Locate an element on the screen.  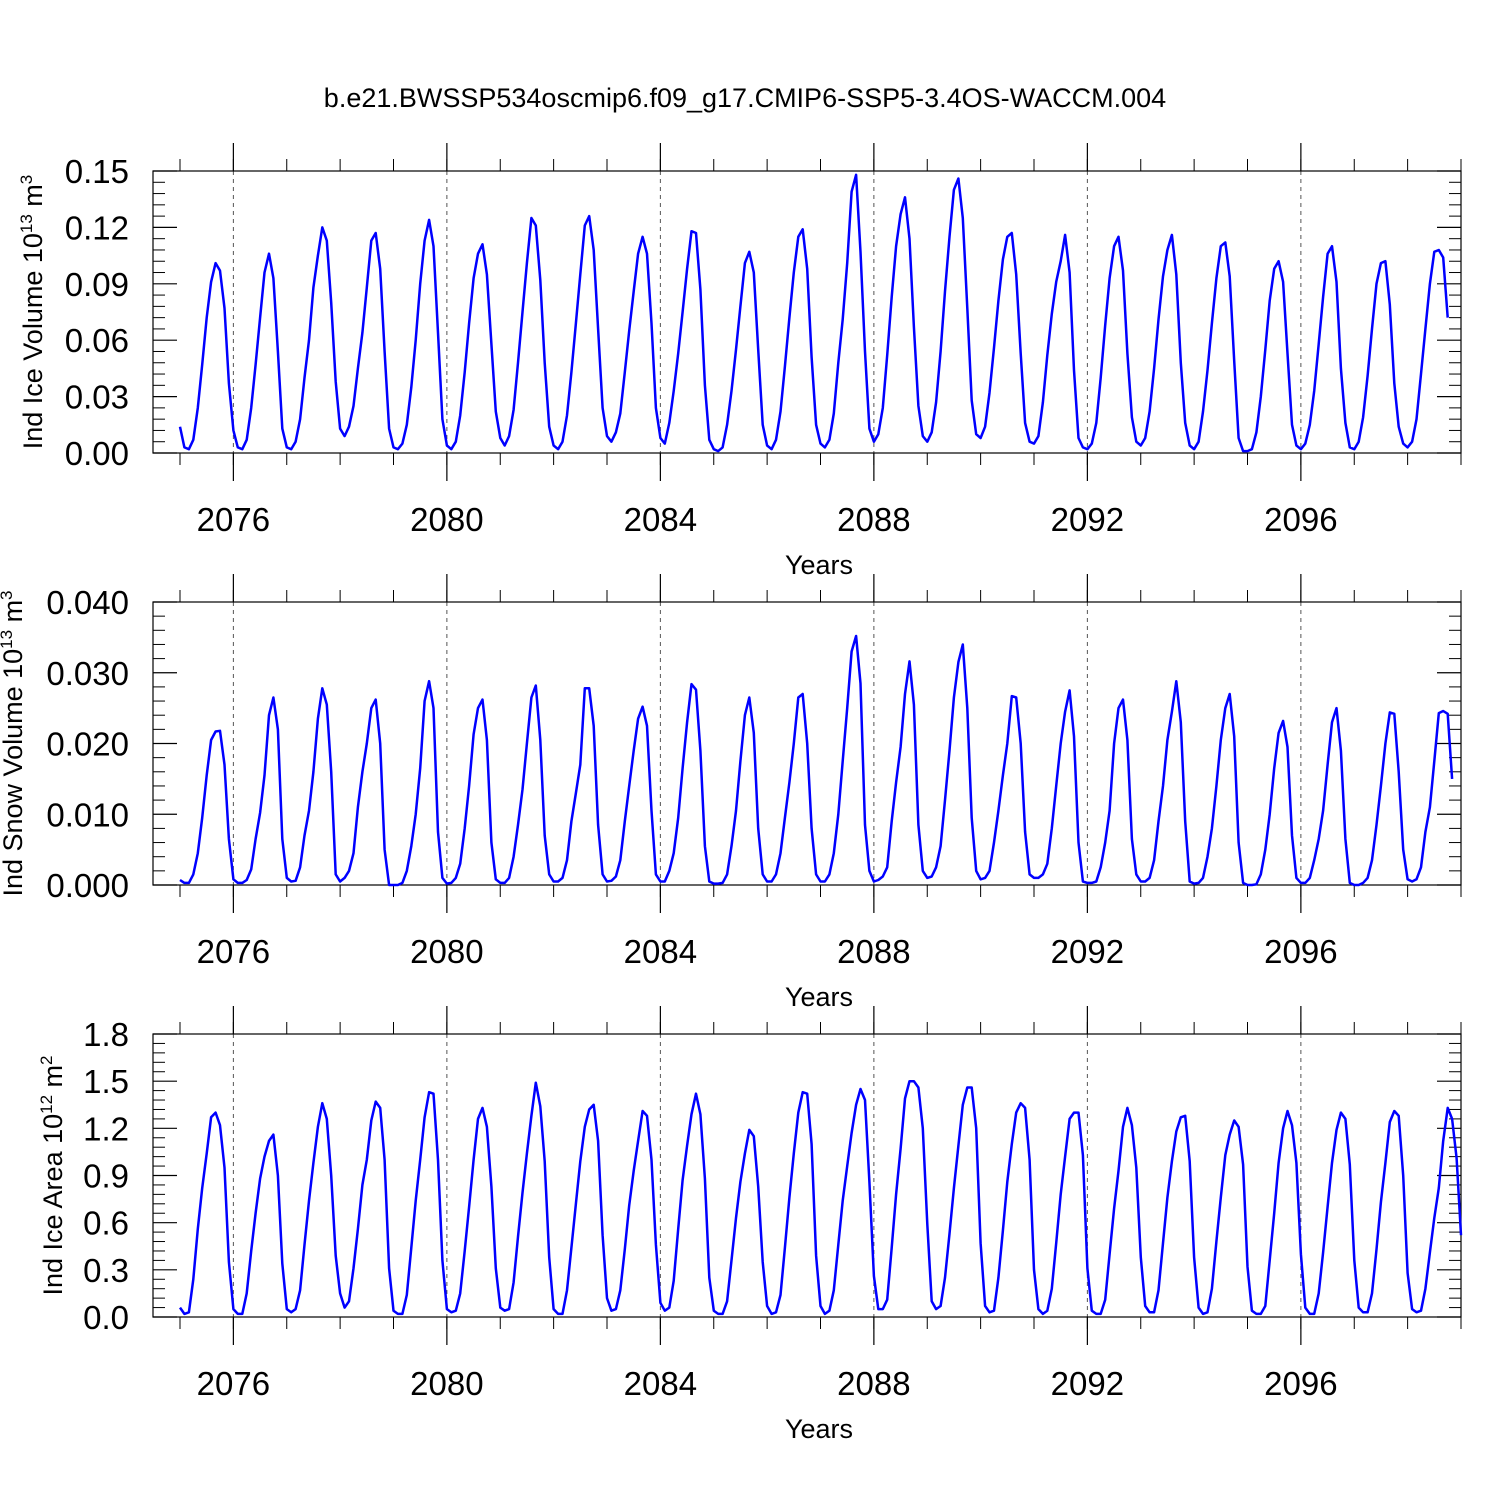
y-tick-label: 0.020 is located at coordinates (87, 744).